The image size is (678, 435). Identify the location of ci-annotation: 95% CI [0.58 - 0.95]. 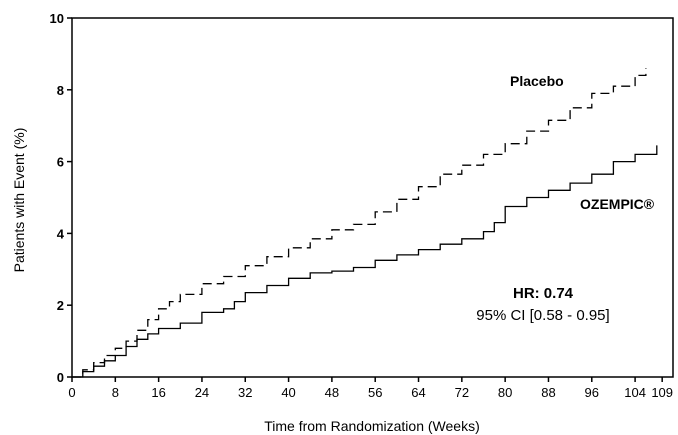
(542, 315).